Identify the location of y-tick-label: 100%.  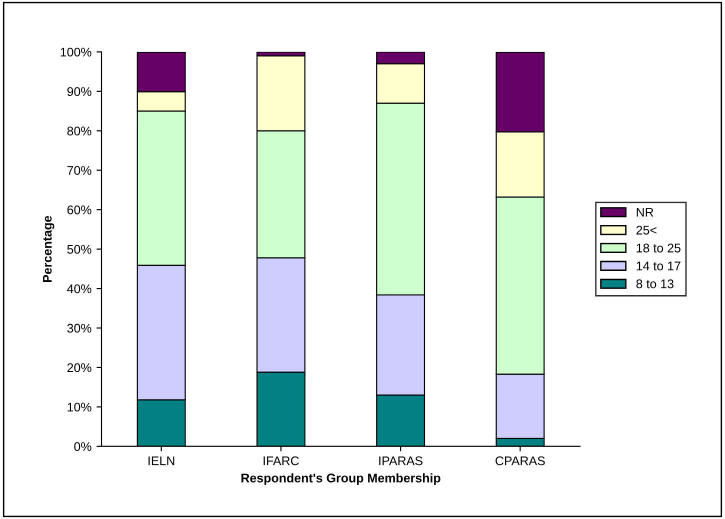
(76, 52).